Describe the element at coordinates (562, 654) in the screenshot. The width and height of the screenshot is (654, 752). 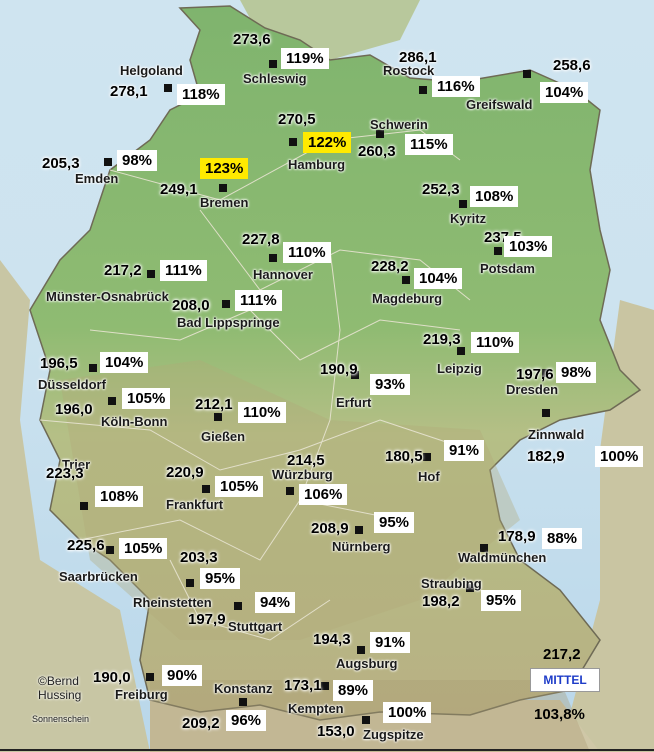
I see `legend-hours: 217,2` at that location.